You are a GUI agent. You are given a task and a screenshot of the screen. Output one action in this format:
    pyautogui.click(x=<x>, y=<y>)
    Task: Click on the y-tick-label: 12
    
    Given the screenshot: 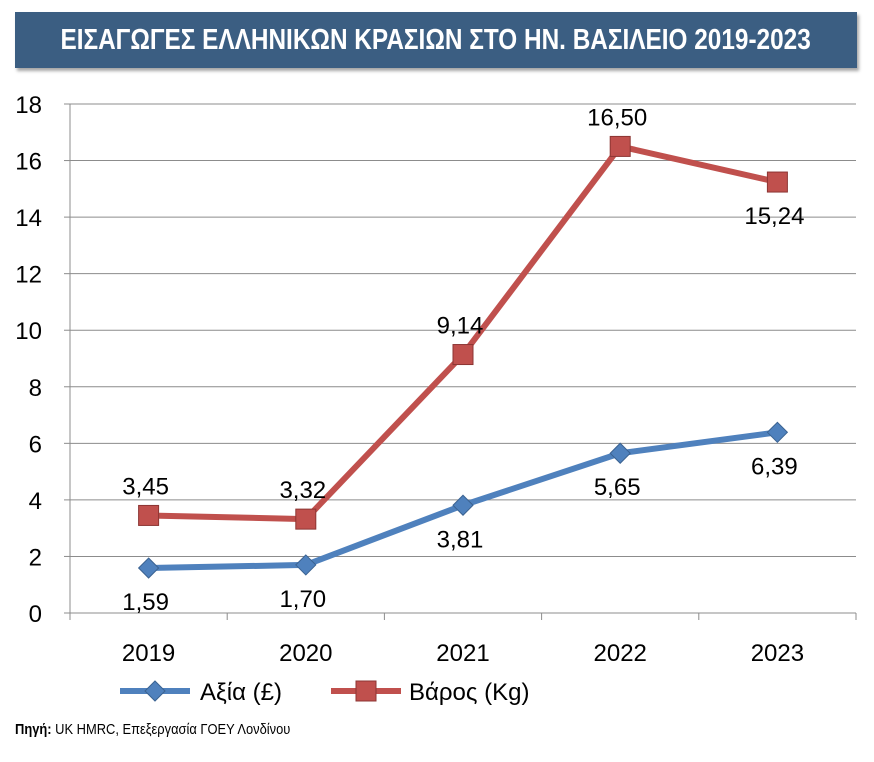 What is the action you would take?
    pyautogui.click(x=28, y=275)
    